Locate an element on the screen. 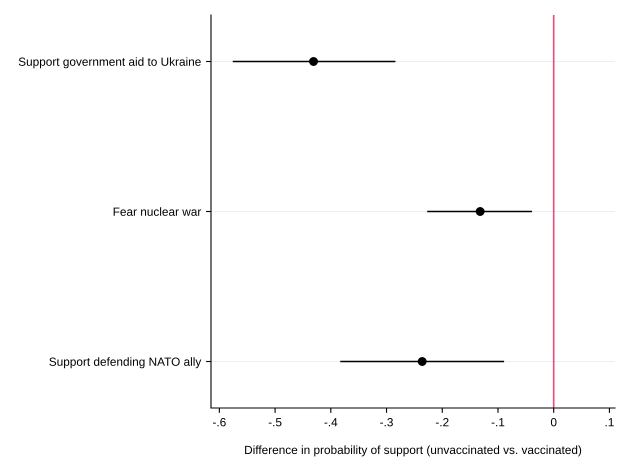  x-tick-label: -.5 is located at coordinates (275, 422).